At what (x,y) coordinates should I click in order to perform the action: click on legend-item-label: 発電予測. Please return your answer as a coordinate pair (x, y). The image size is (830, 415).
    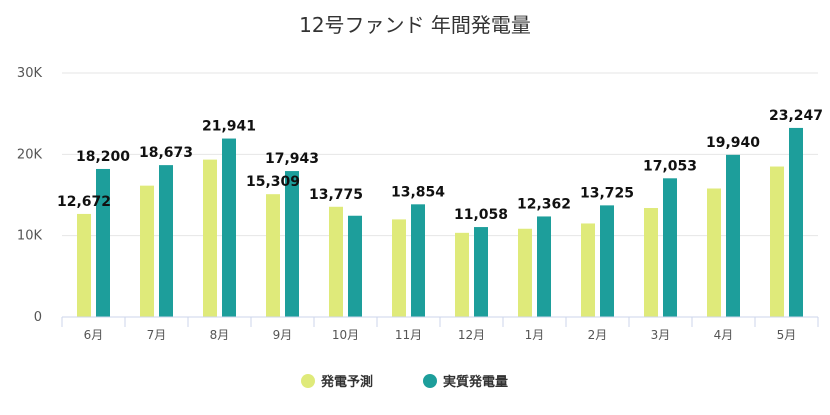
    Looking at the image, I should click on (346, 382).